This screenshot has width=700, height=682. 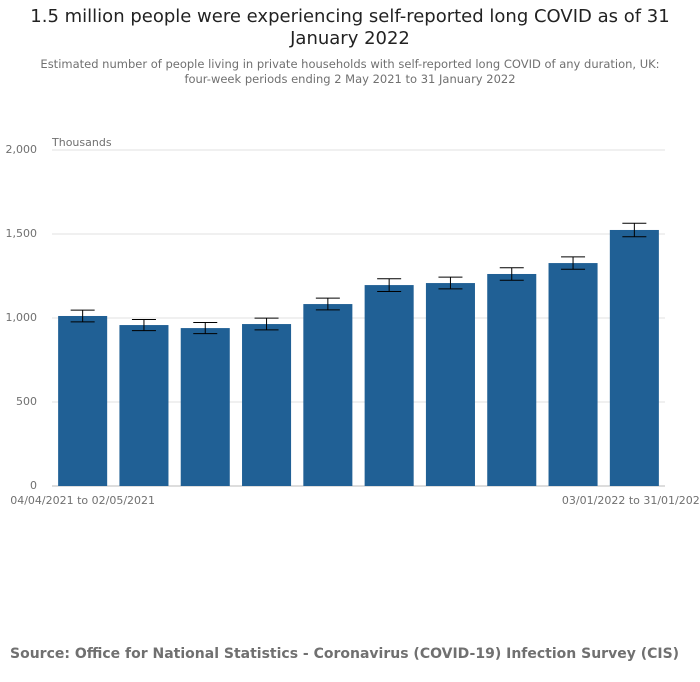 What do you see at coordinates (22, 149) in the screenshot?
I see `y-tick-label: 2,000` at bounding box center [22, 149].